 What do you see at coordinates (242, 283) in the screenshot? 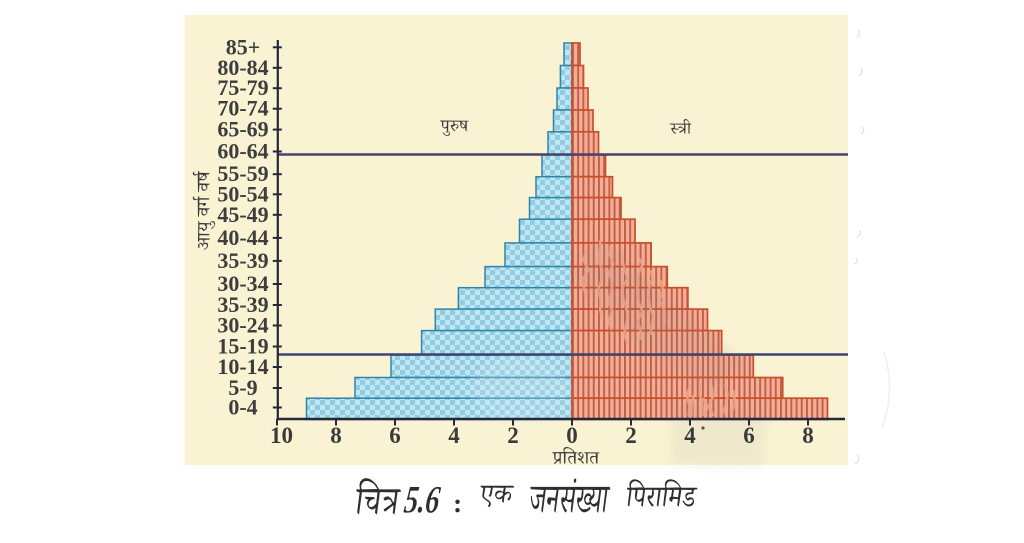
I see `svg-text: 30-34` at bounding box center [242, 283].